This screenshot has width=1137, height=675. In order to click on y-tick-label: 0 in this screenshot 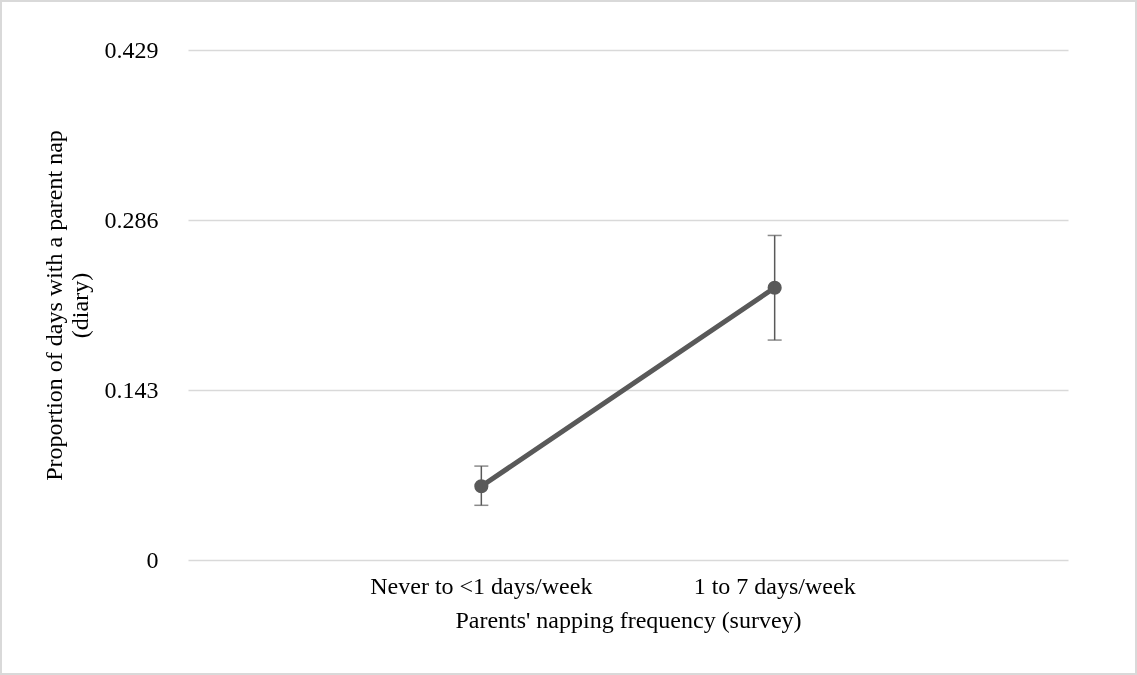, I will do `click(152, 559)`.